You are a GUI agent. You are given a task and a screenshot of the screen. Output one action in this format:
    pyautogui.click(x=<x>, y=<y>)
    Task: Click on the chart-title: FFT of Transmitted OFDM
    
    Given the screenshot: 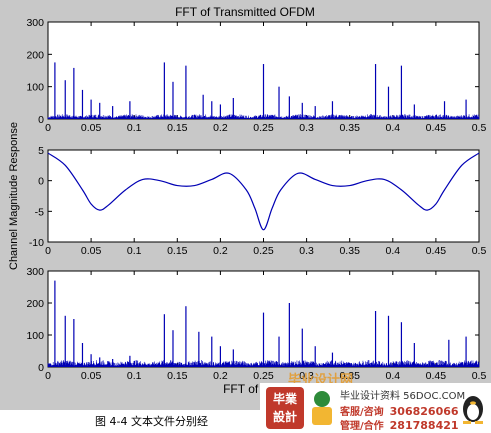 What is the action you would take?
    pyautogui.click(x=245, y=12)
    